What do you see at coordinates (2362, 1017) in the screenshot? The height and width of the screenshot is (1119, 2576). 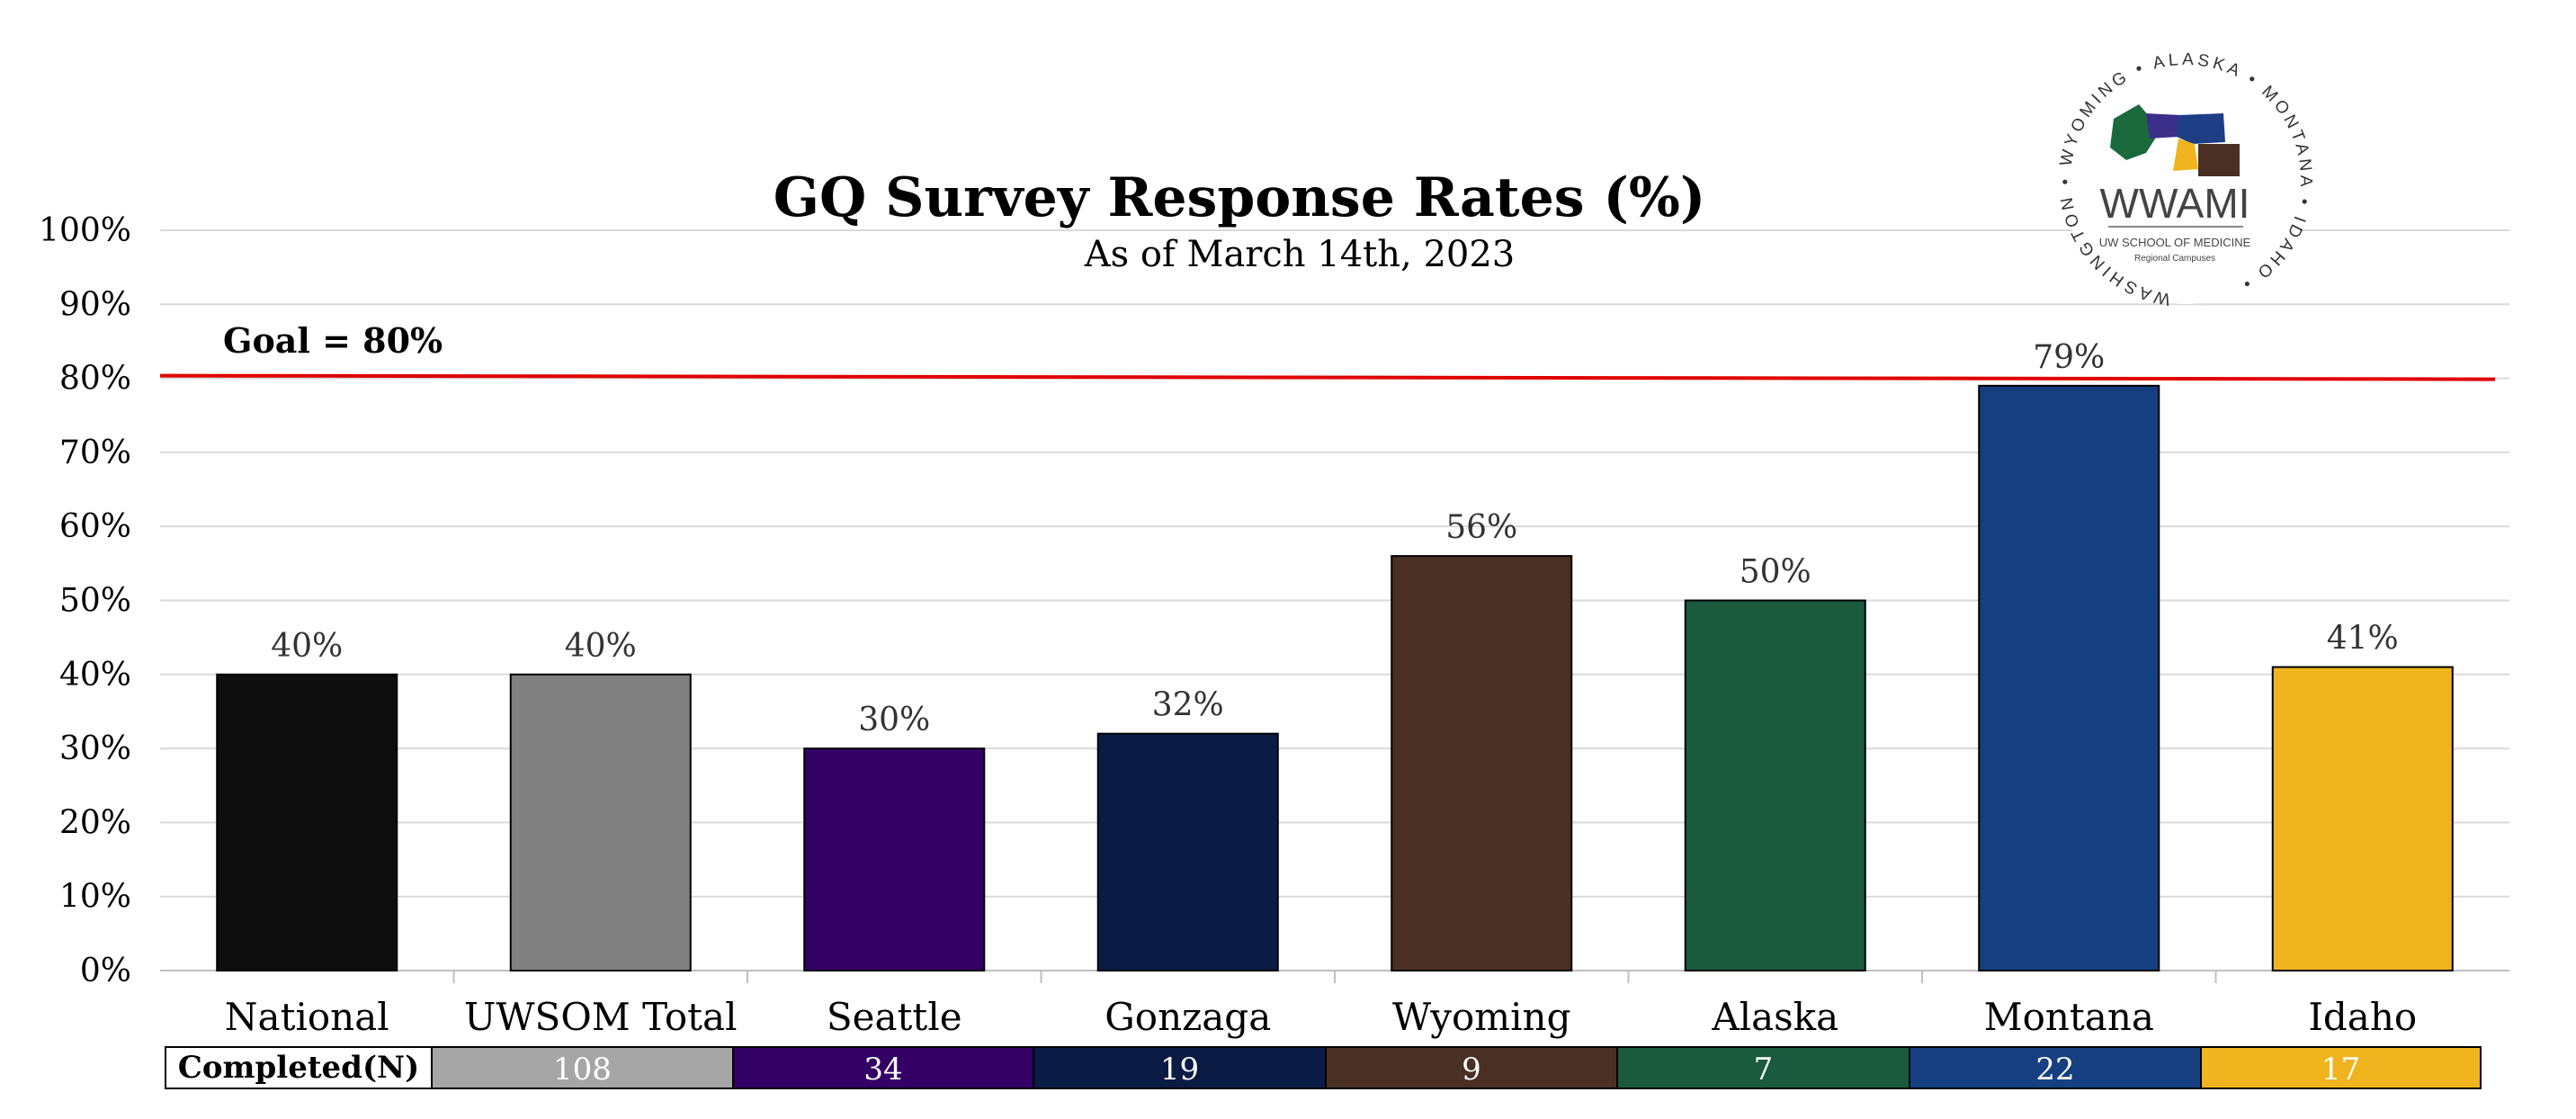 I see `x-category-label: Idaho` at bounding box center [2362, 1017].